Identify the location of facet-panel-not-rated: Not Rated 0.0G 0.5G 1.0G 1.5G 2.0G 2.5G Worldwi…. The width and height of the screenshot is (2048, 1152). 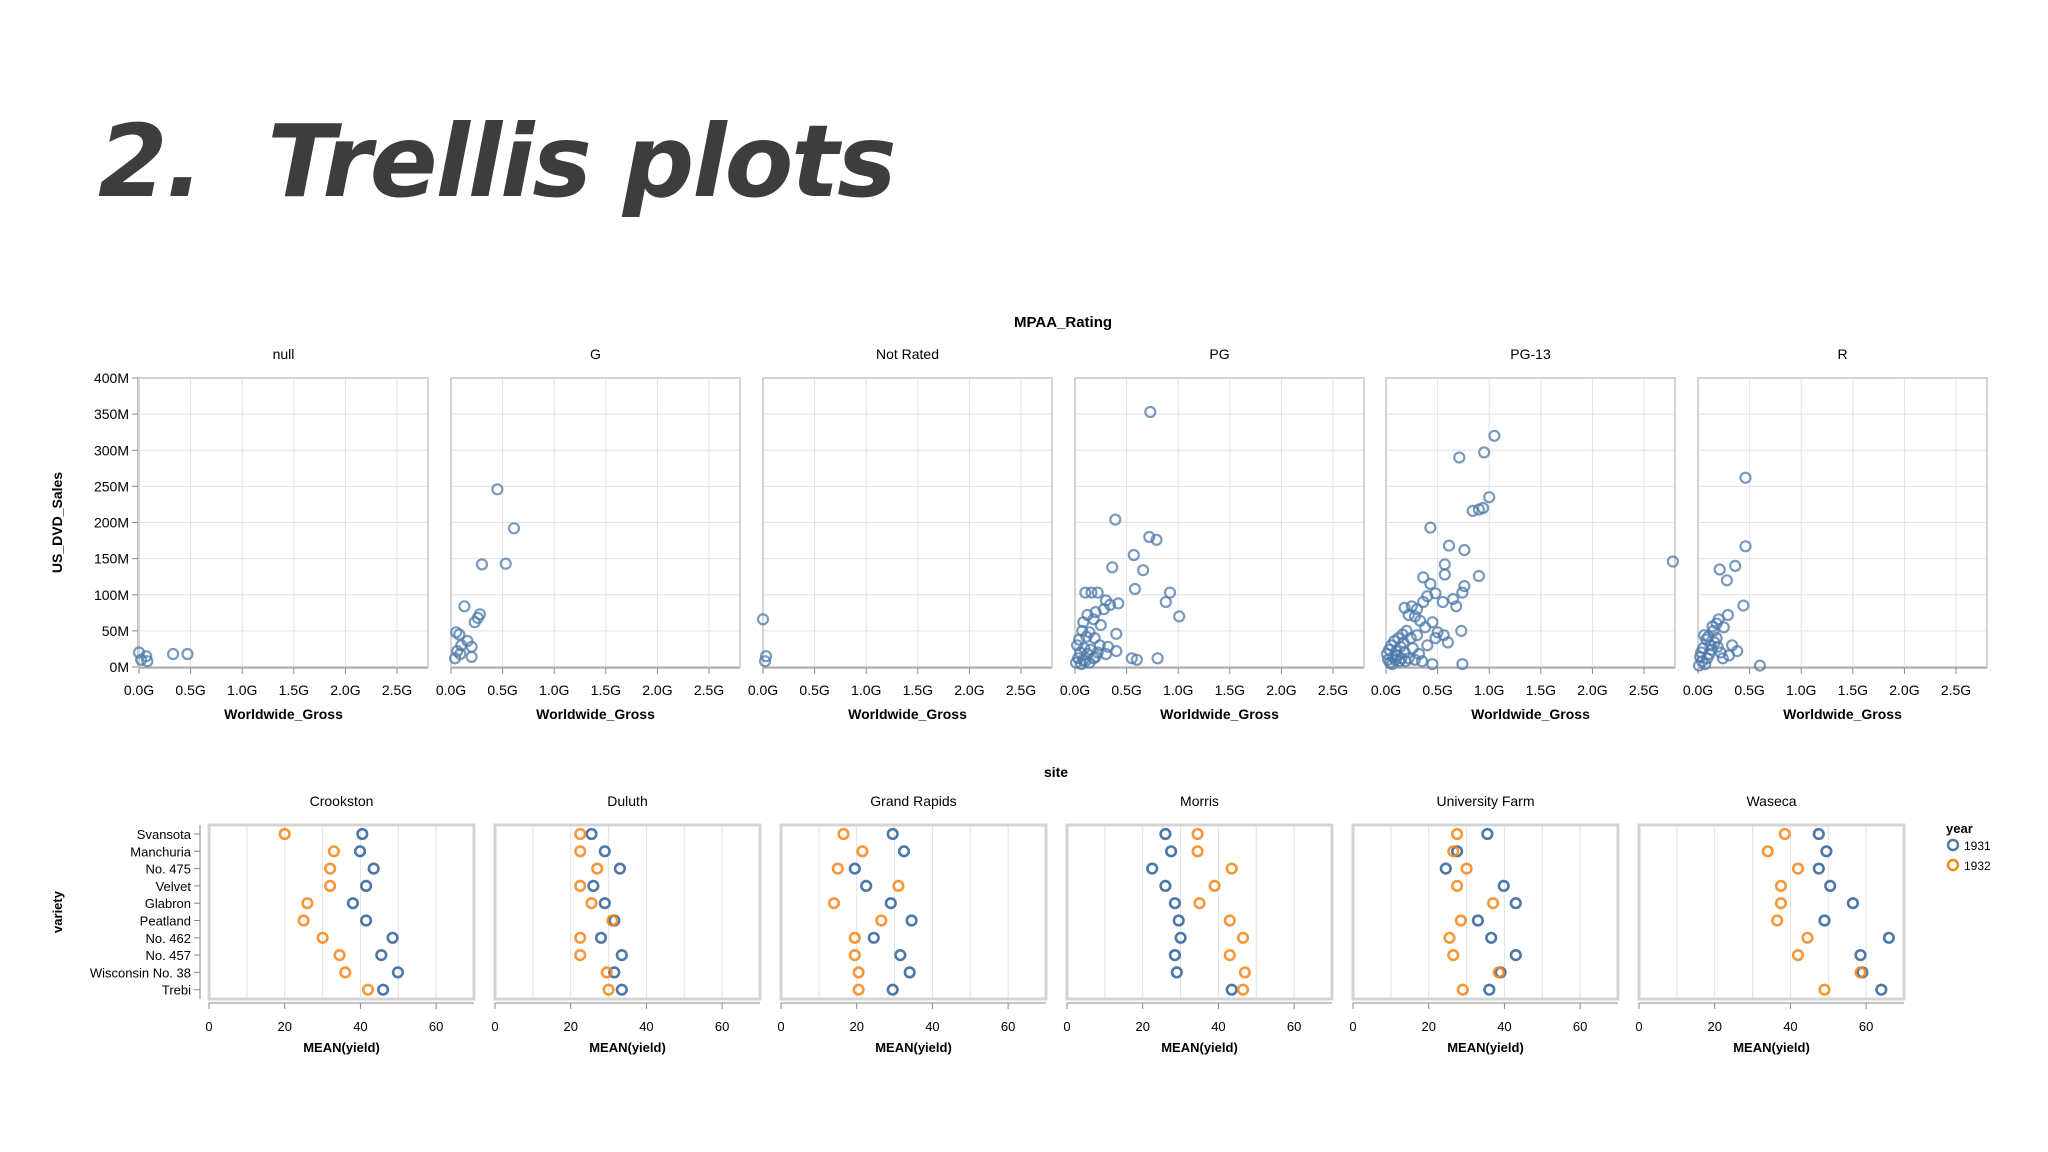
(900, 534).